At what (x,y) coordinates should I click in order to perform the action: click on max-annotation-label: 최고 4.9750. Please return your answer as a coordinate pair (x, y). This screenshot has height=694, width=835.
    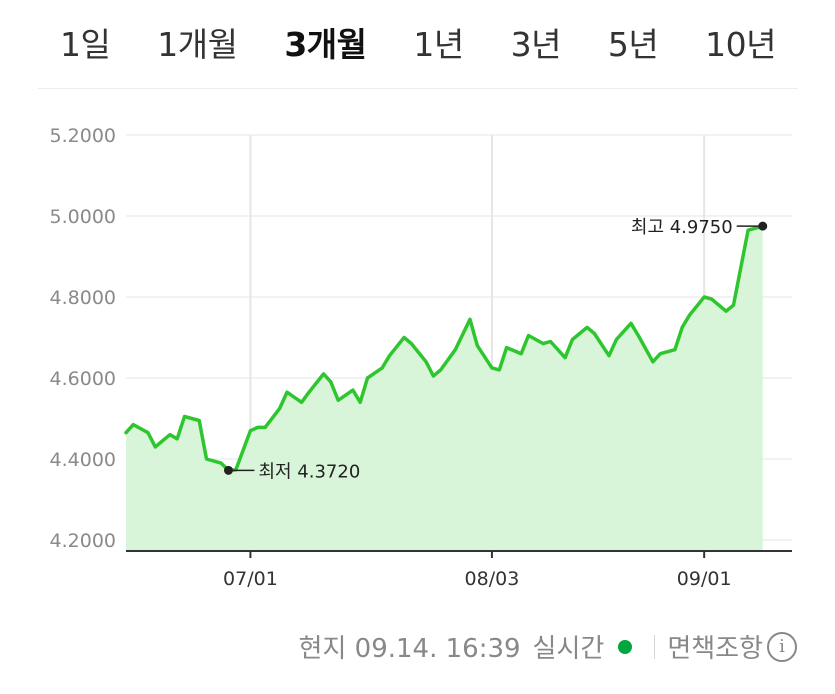
    Looking at the image, I should click on (682, 227).